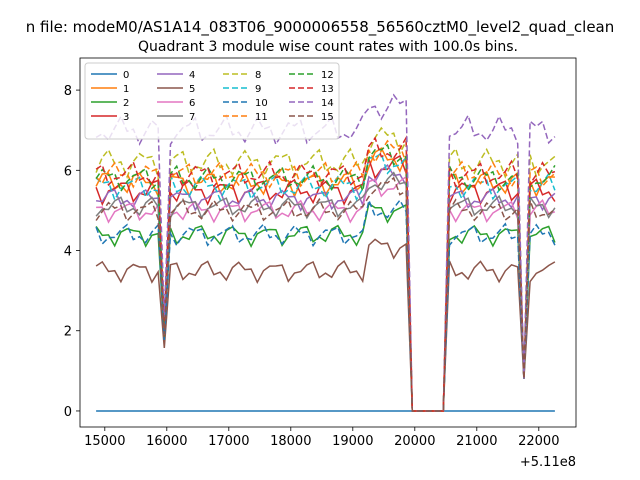  I want to click on legend-label: 0, so click(126, 75).